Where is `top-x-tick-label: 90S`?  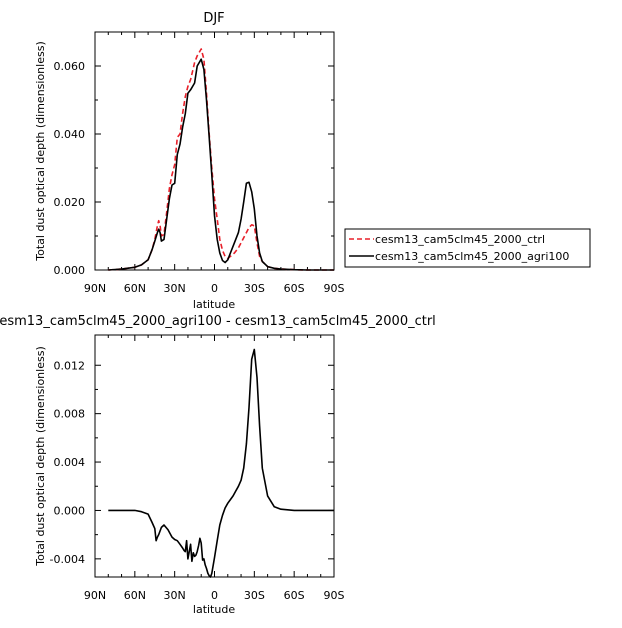
top-x-tick-label: 90S is located at coordinates (334, 288).